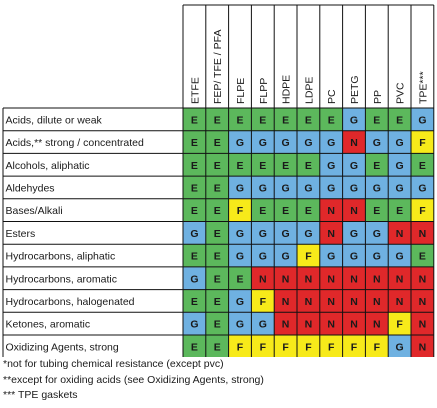  Describe the element at coordinates (422, 119) in the screenshot. I see `cell-acids-dilute-or-weak-tpe` at that location.